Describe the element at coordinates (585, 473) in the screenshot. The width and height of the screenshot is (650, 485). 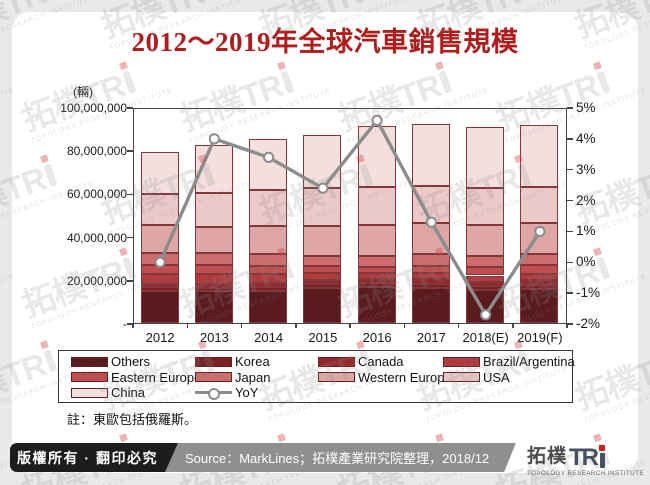
I see `tri-logo-tagline: TOPOLOGY RESEARCH INSTITUTE` at that location.